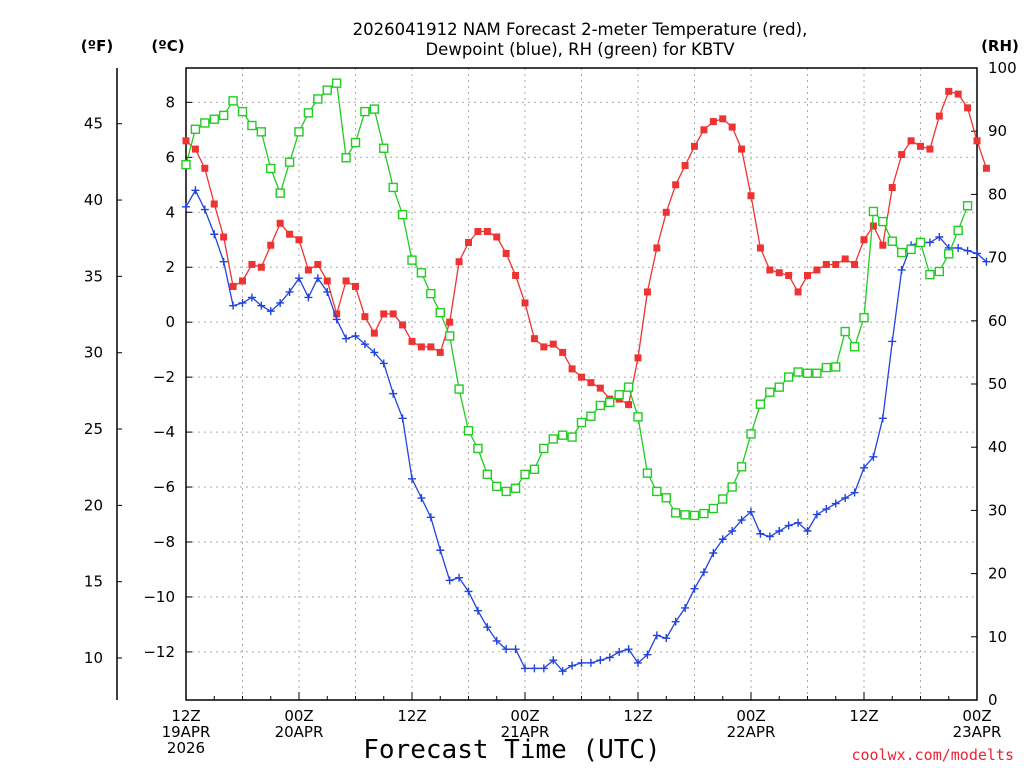 The height and width of the screenshot is (768, 1024). I want to click on fahrenheit-tick-label: 15, so click(93, 582).